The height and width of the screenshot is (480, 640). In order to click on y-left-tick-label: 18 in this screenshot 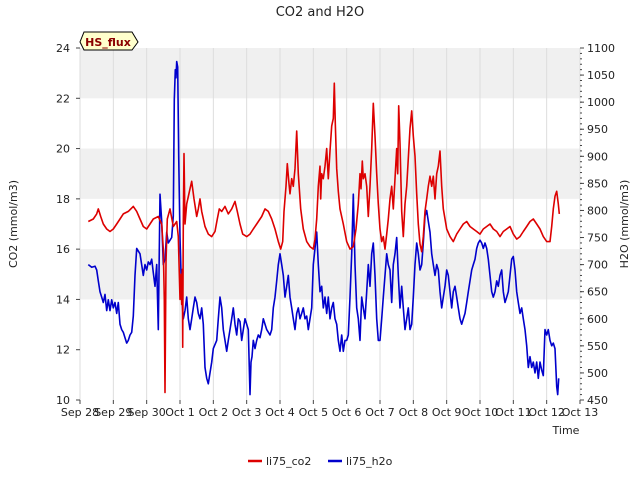, I will do `click(63, 199)`.